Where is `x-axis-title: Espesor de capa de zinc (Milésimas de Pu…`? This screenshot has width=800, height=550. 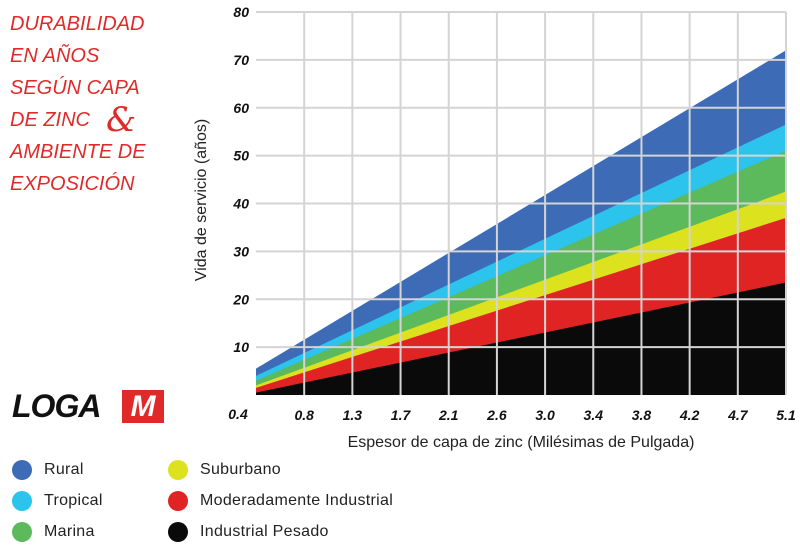 x-axis-title: Espesor de capa de zinc (Milésimas de Pu… is located at coordinates (521, 442).